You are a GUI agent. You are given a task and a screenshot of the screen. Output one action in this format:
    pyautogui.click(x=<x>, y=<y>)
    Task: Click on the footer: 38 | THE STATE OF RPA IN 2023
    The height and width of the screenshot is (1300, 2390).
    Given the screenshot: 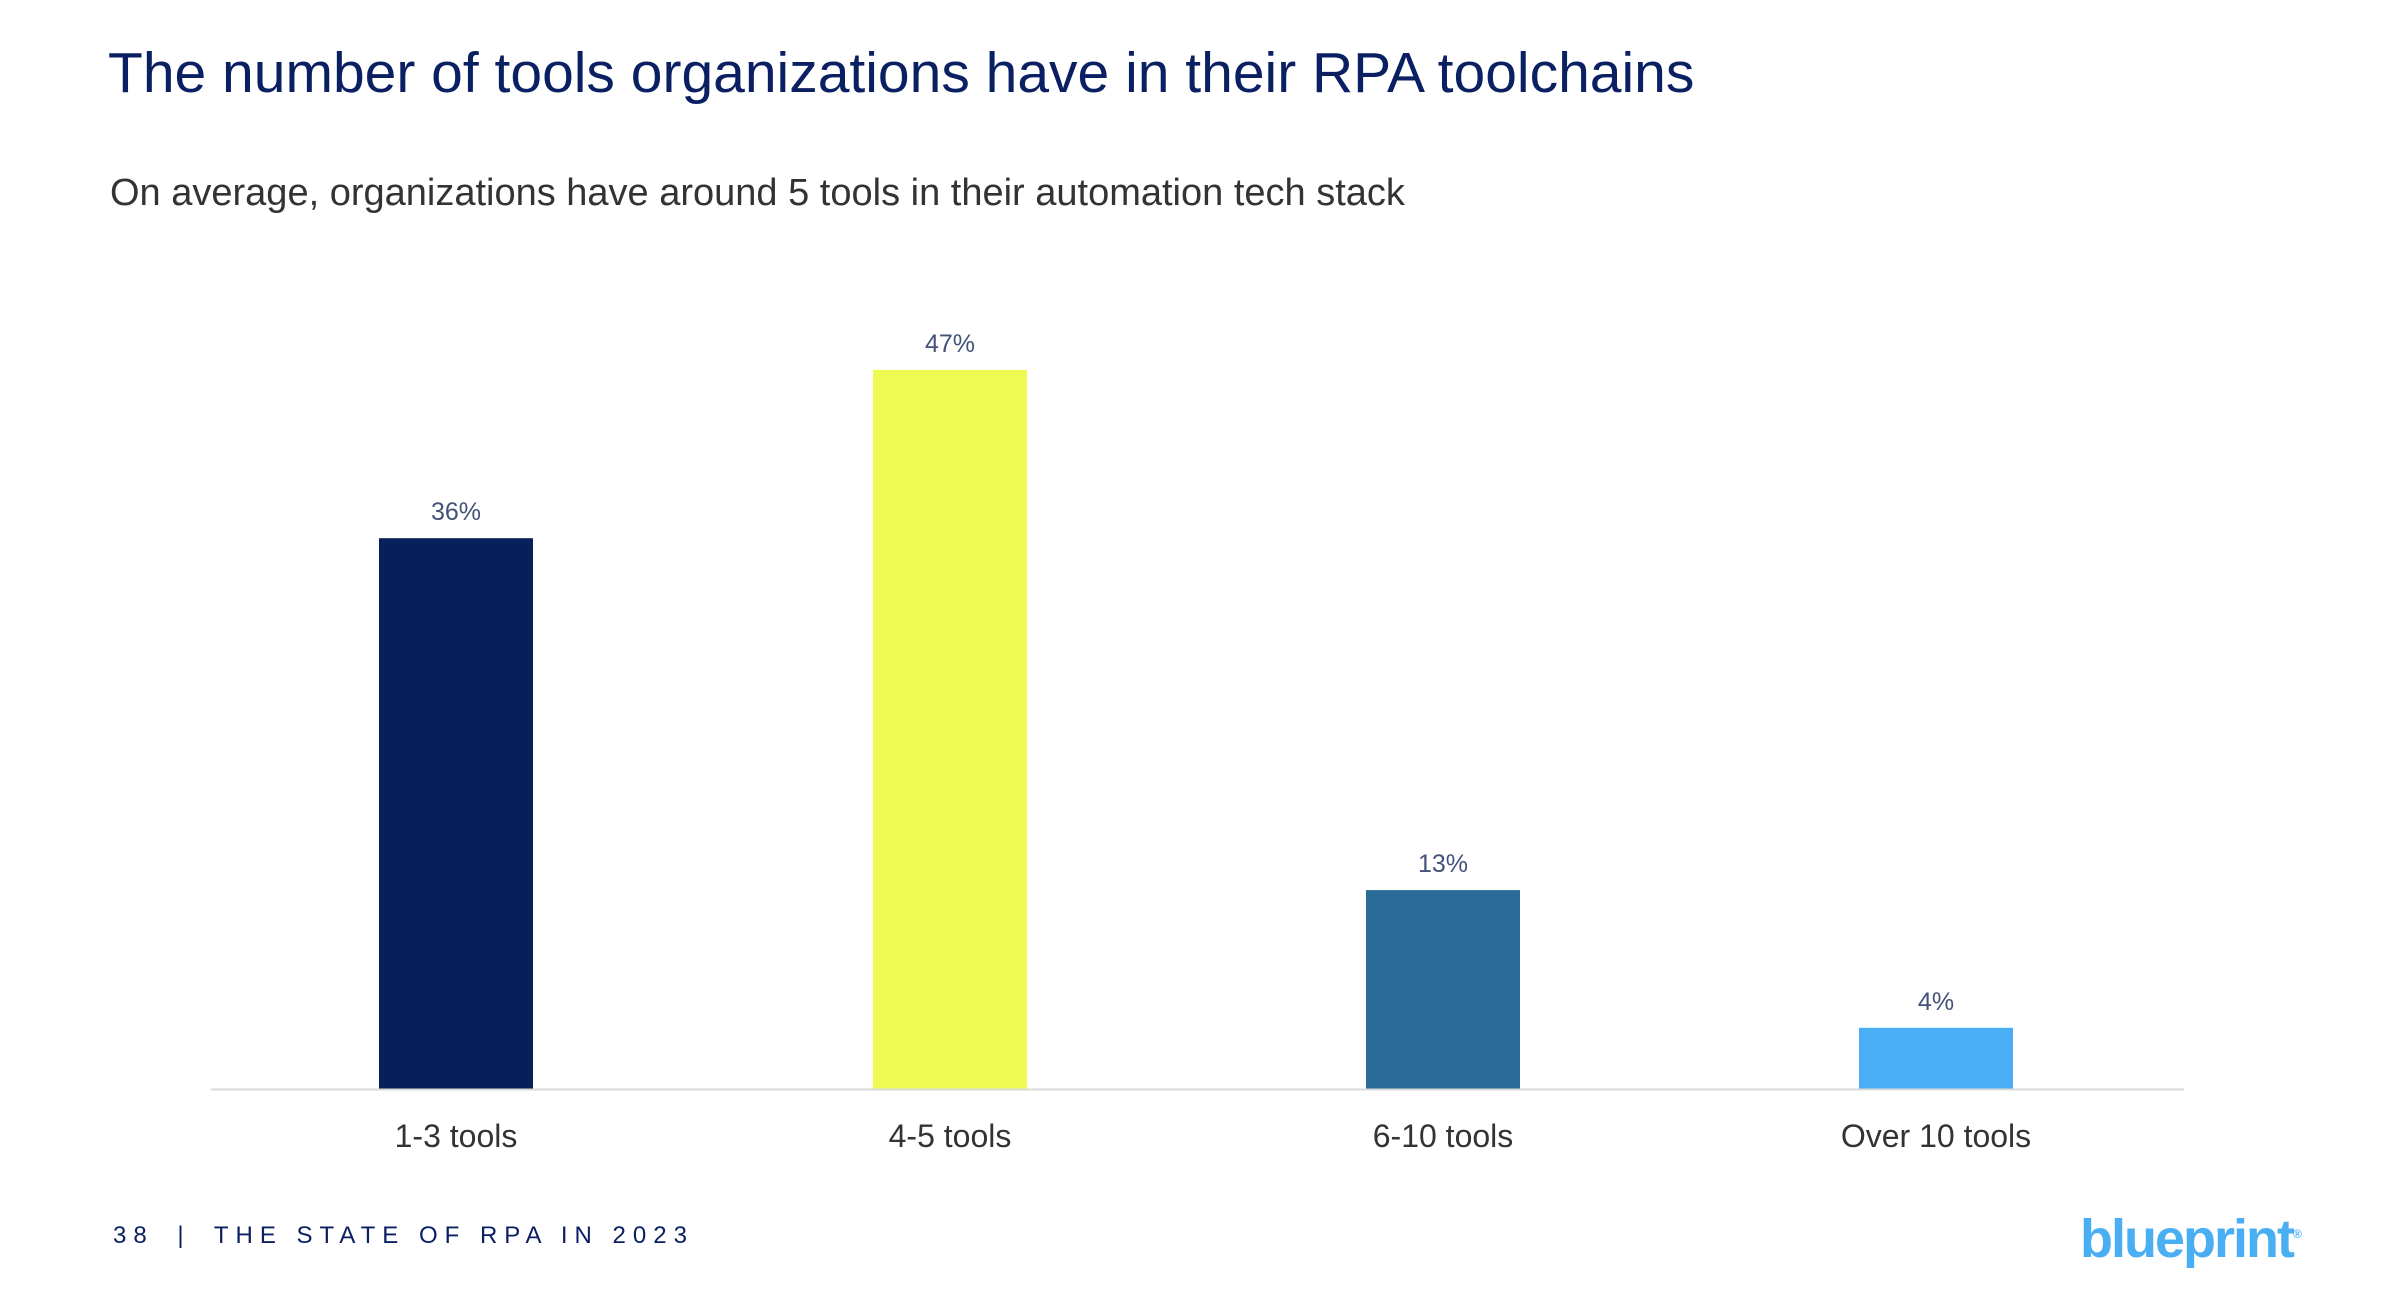 What is the action you would take?
    pyautogui.click(x=403, y=1236)
    